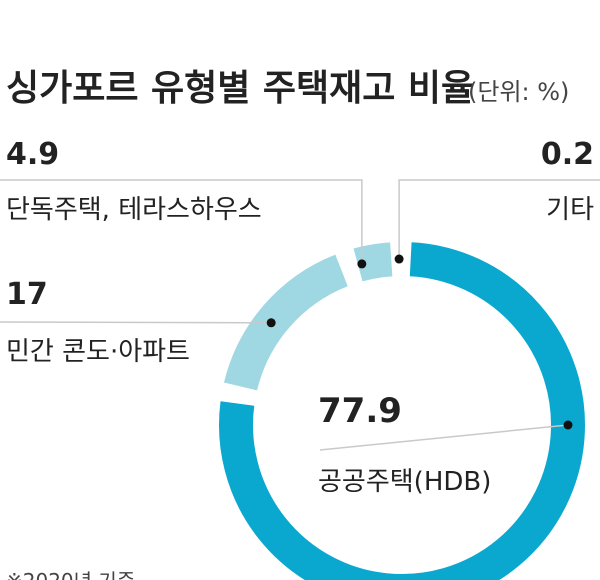  Describe the element at coordinates (27, 294) in the screenshot. I see `data-value-label: 17` at that location.